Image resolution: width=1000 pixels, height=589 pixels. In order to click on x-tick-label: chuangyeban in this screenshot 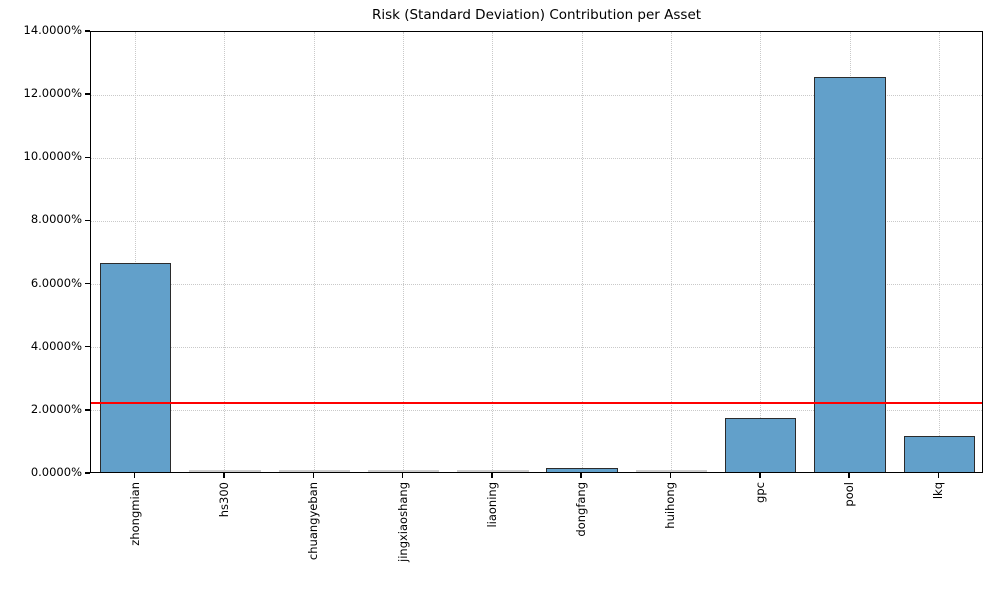, I will do `click(313, 521)`.